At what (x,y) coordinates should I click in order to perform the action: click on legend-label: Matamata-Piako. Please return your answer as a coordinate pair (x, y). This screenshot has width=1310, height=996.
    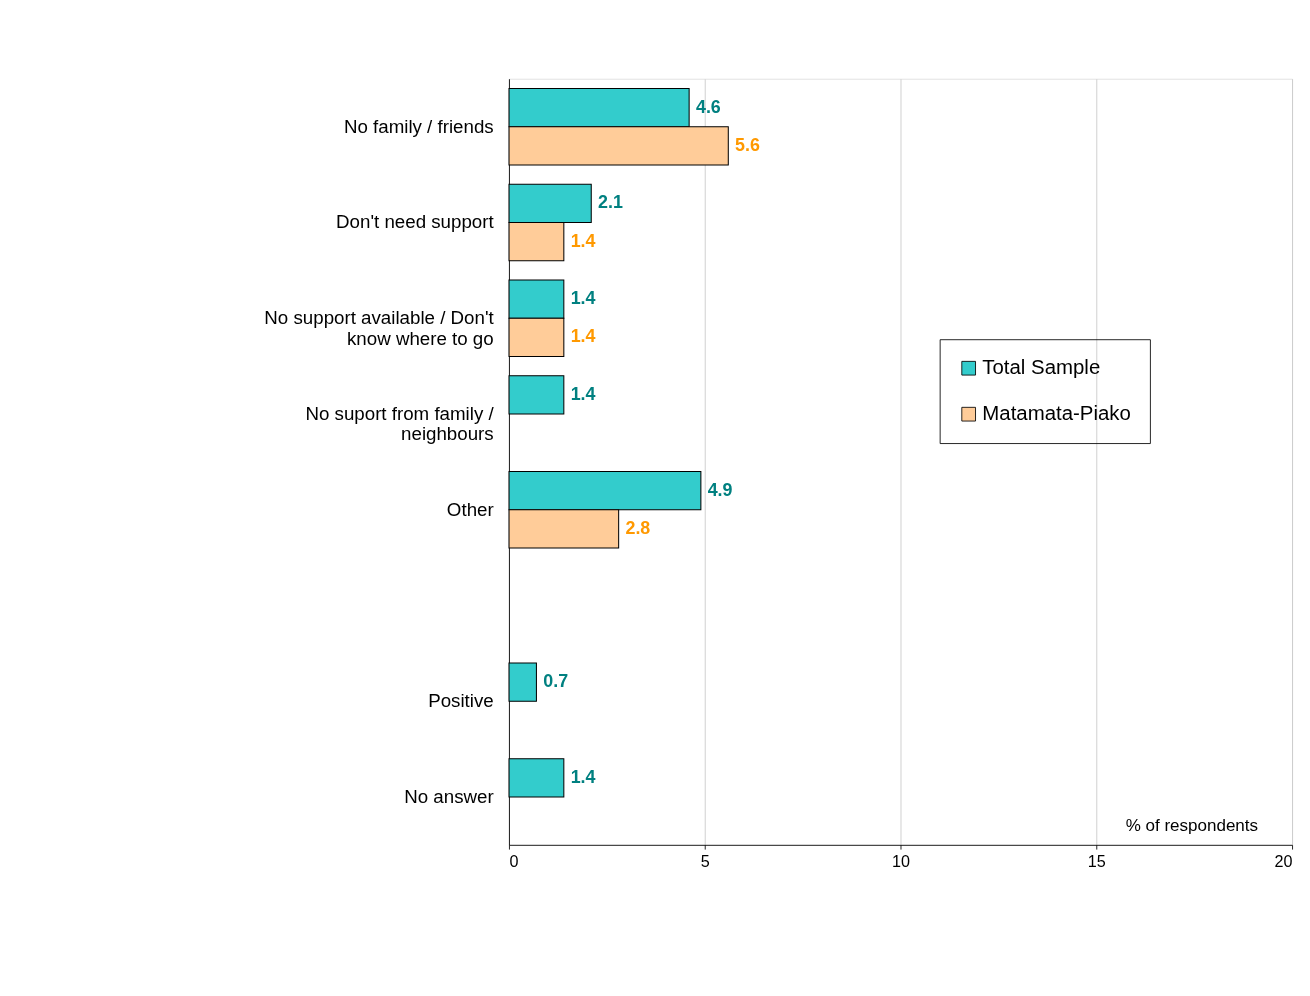
    Looking at the image, I should click on (1056, 413).